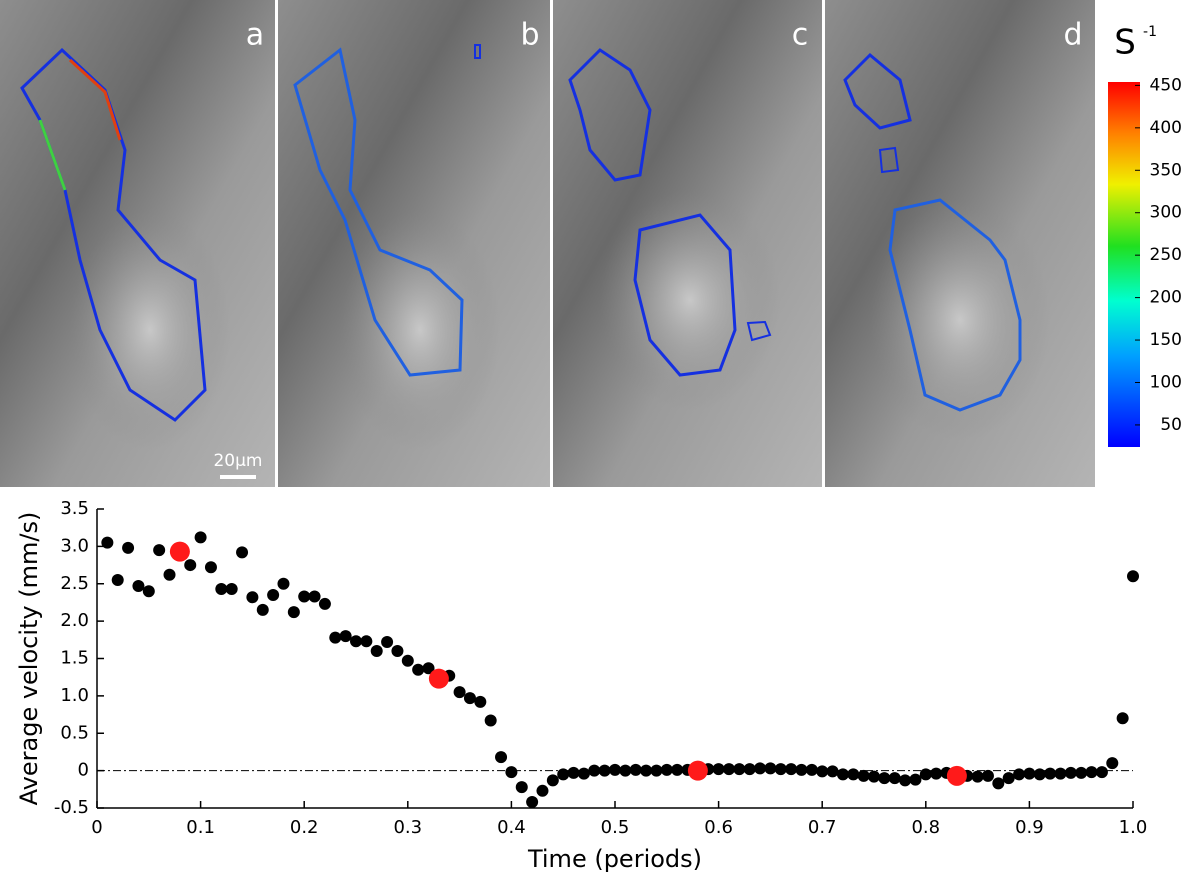 The height and width of the screenshot is (883, 1199). Describe the element at coordinates (687, 243) in the screenshot. I see `panel-c` at that location.